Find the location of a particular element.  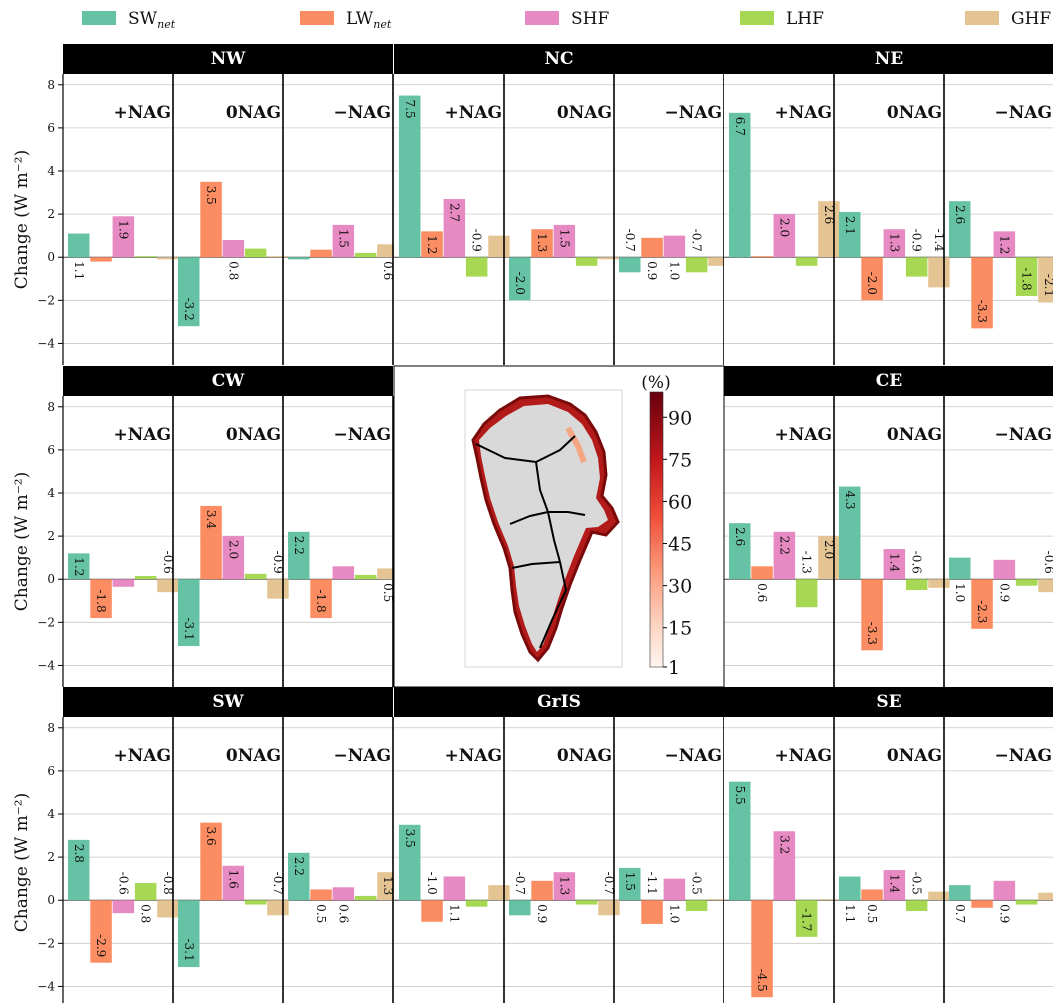

bar-value-label: -1.3 is located at coordinates (807, 562).